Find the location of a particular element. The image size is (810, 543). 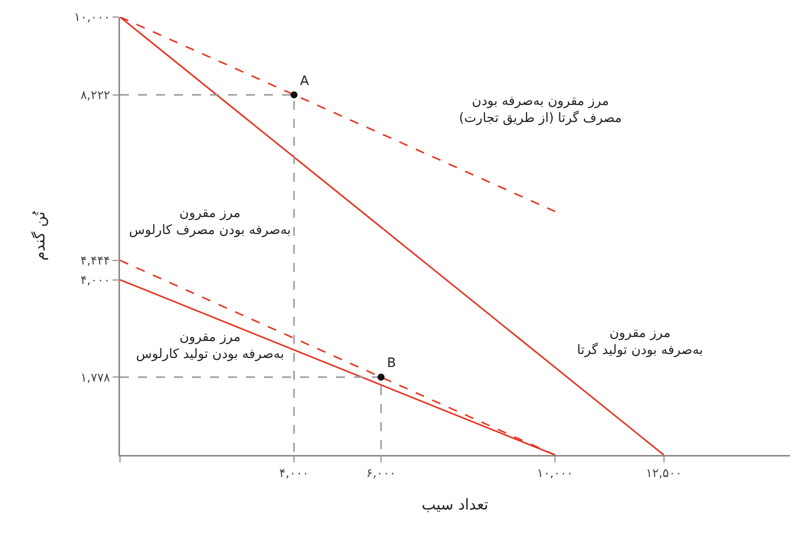

annotation: B is located at coordinates (391, 363).